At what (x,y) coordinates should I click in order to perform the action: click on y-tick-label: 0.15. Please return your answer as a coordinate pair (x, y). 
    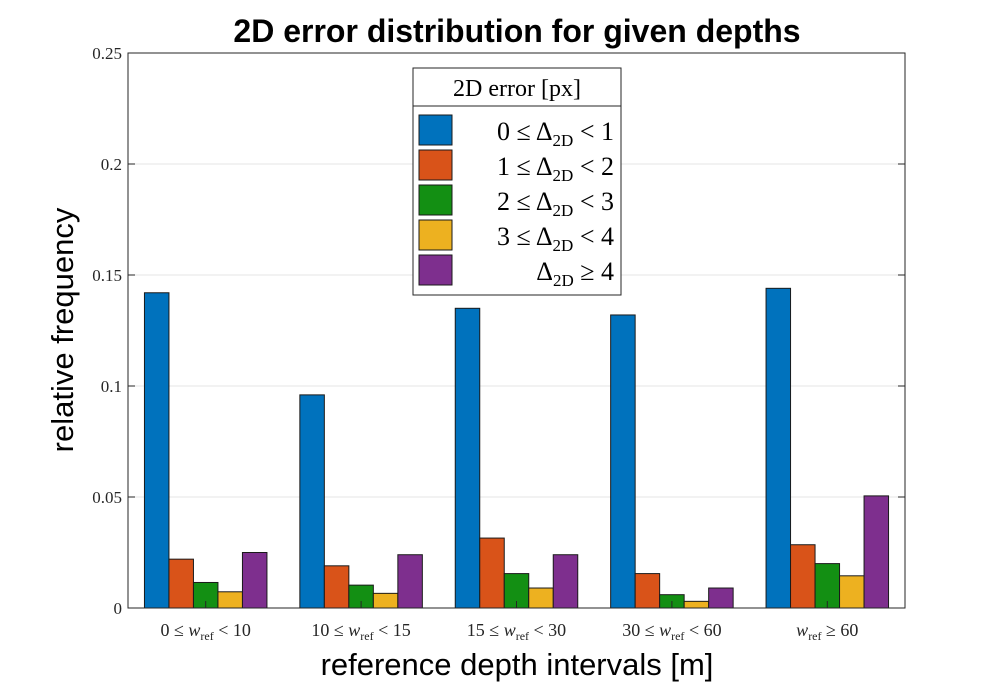
    Looking at the image, I should click on (107, 275).